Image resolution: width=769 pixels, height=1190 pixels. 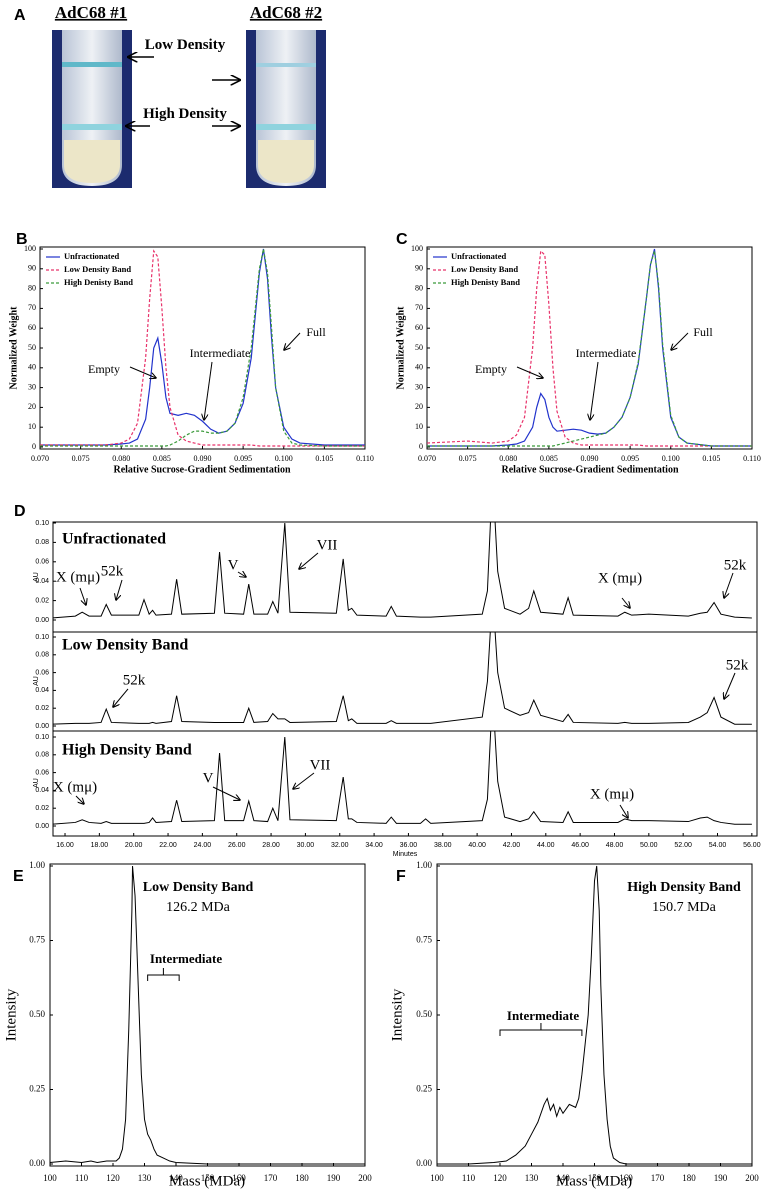 I want to click on x-tick-label: 48.00, so click(x=615, y=845).